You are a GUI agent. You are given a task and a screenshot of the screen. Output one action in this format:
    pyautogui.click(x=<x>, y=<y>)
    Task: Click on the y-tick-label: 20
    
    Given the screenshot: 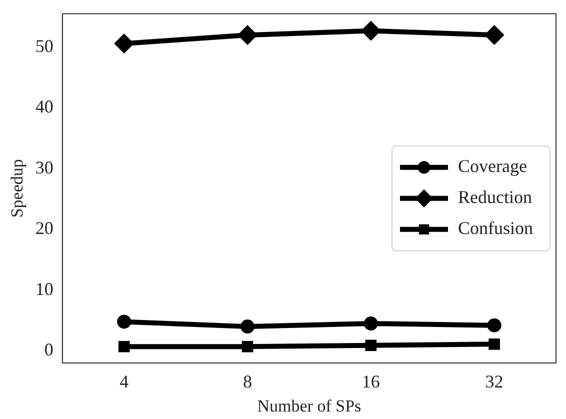 What is the action you would take?
    pyautogui.click(x=44, y=228)
    